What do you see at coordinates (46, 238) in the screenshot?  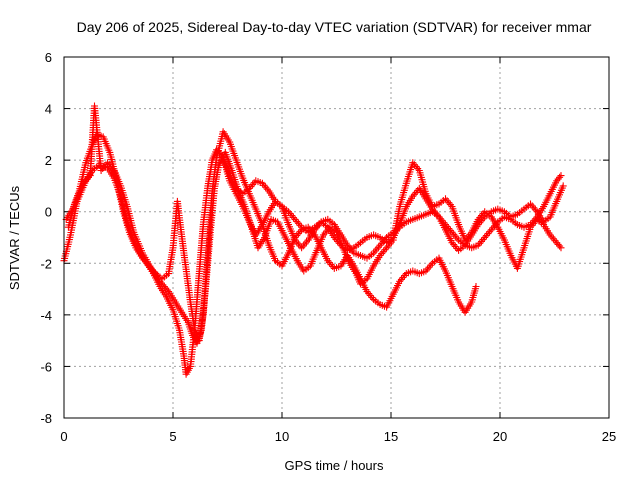 I see `y-tick-labels: -8 -6 -4 -2 0 2 4 6` at bounding box center [46, 238].